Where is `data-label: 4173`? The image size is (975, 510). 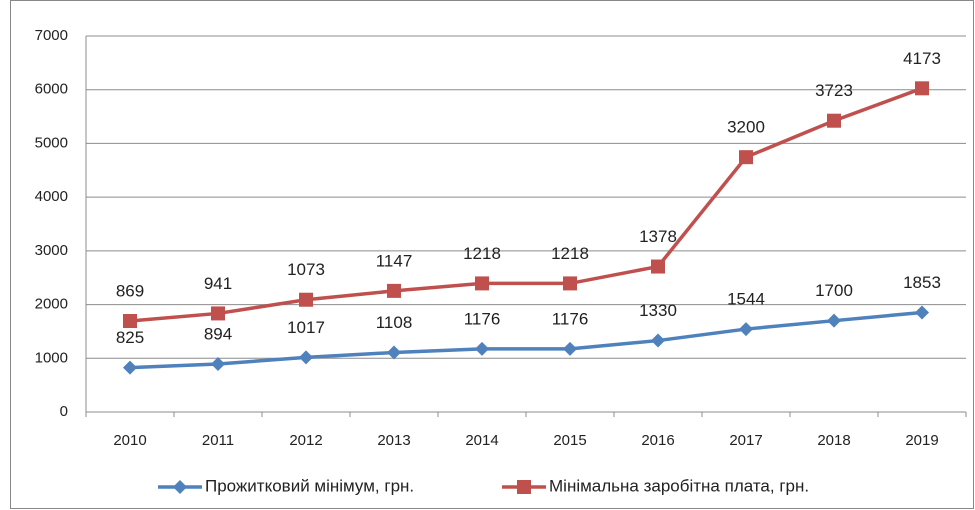
data-label: 4173 is located at coordinates (922, 58).